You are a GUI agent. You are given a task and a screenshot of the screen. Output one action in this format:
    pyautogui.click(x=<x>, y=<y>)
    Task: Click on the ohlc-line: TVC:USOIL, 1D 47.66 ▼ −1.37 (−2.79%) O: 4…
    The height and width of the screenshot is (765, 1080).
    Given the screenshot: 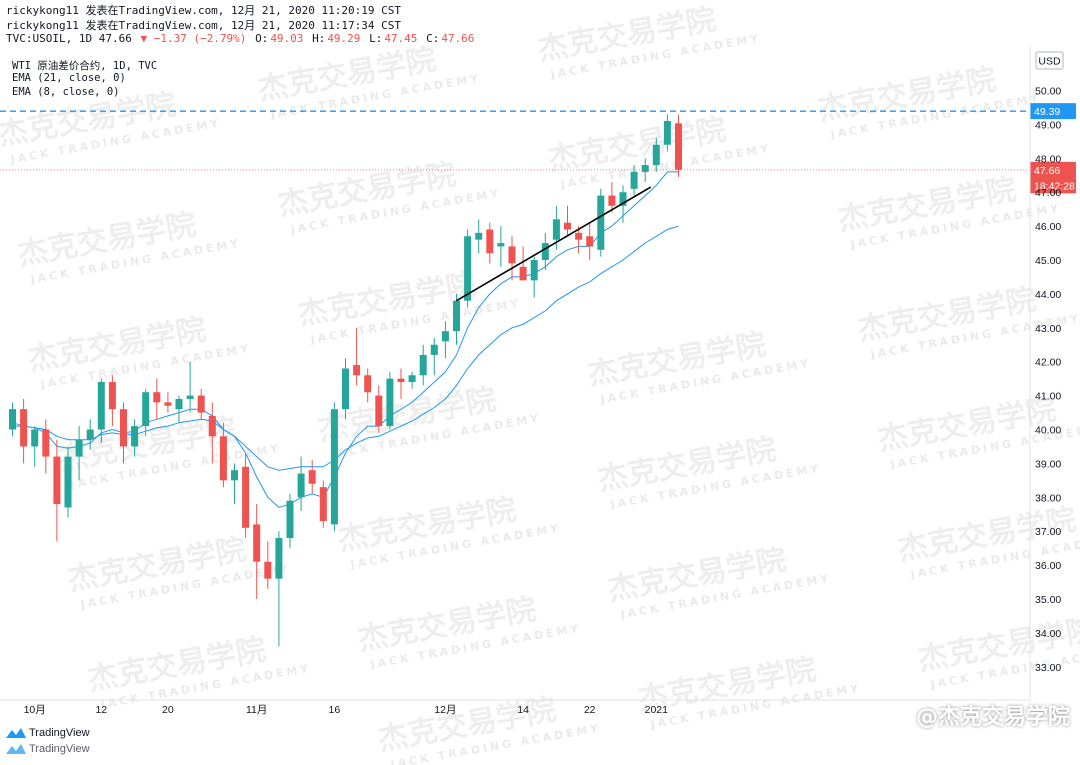 What is the action you would take?
    pyautogui.click(x=241, y=38)
    